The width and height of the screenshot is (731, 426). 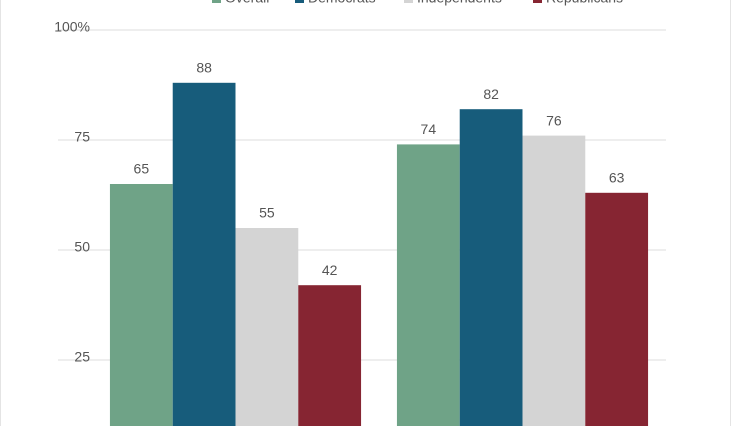 I want to click on legend-label: Democrats, so click(x=342, y=3).